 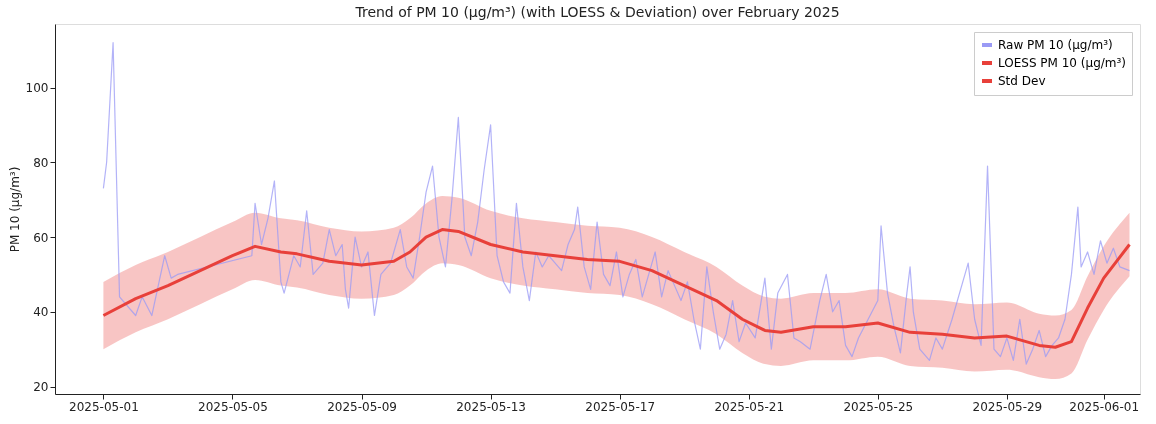 I want to click on y-tick-label: 20, so click(x=41, y=387).